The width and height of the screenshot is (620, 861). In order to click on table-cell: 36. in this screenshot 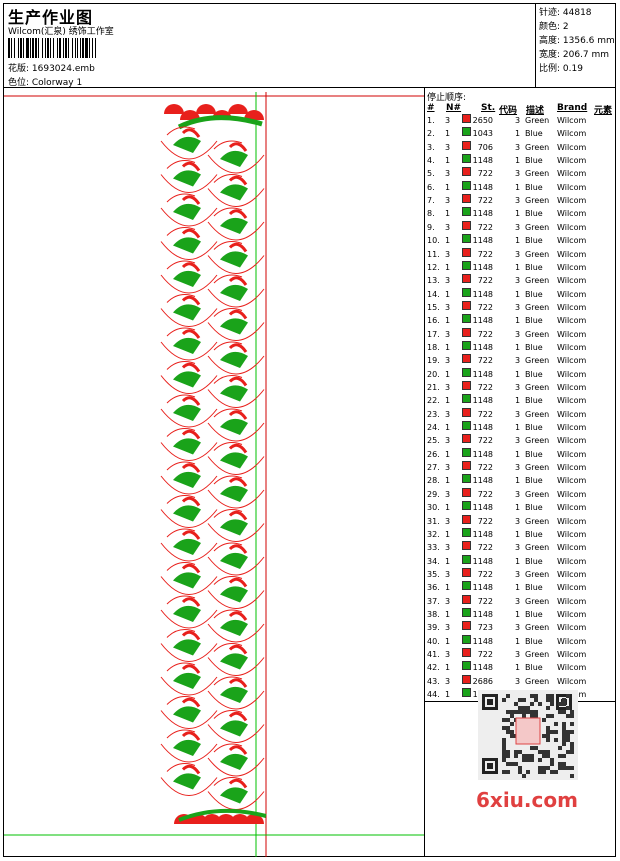, I will do `click(433, 588)`.